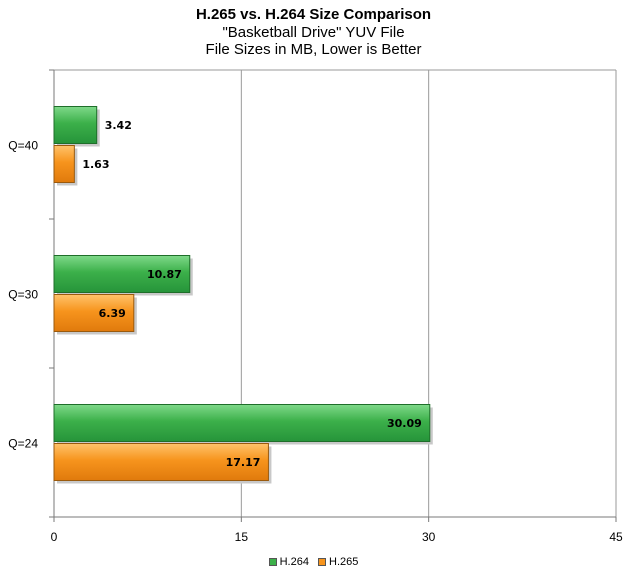 This screenshot has height=577, width=627. Describe the element at coordinates (322, 562) in the screenshot. I see `legend-swatch-h265` at that location.